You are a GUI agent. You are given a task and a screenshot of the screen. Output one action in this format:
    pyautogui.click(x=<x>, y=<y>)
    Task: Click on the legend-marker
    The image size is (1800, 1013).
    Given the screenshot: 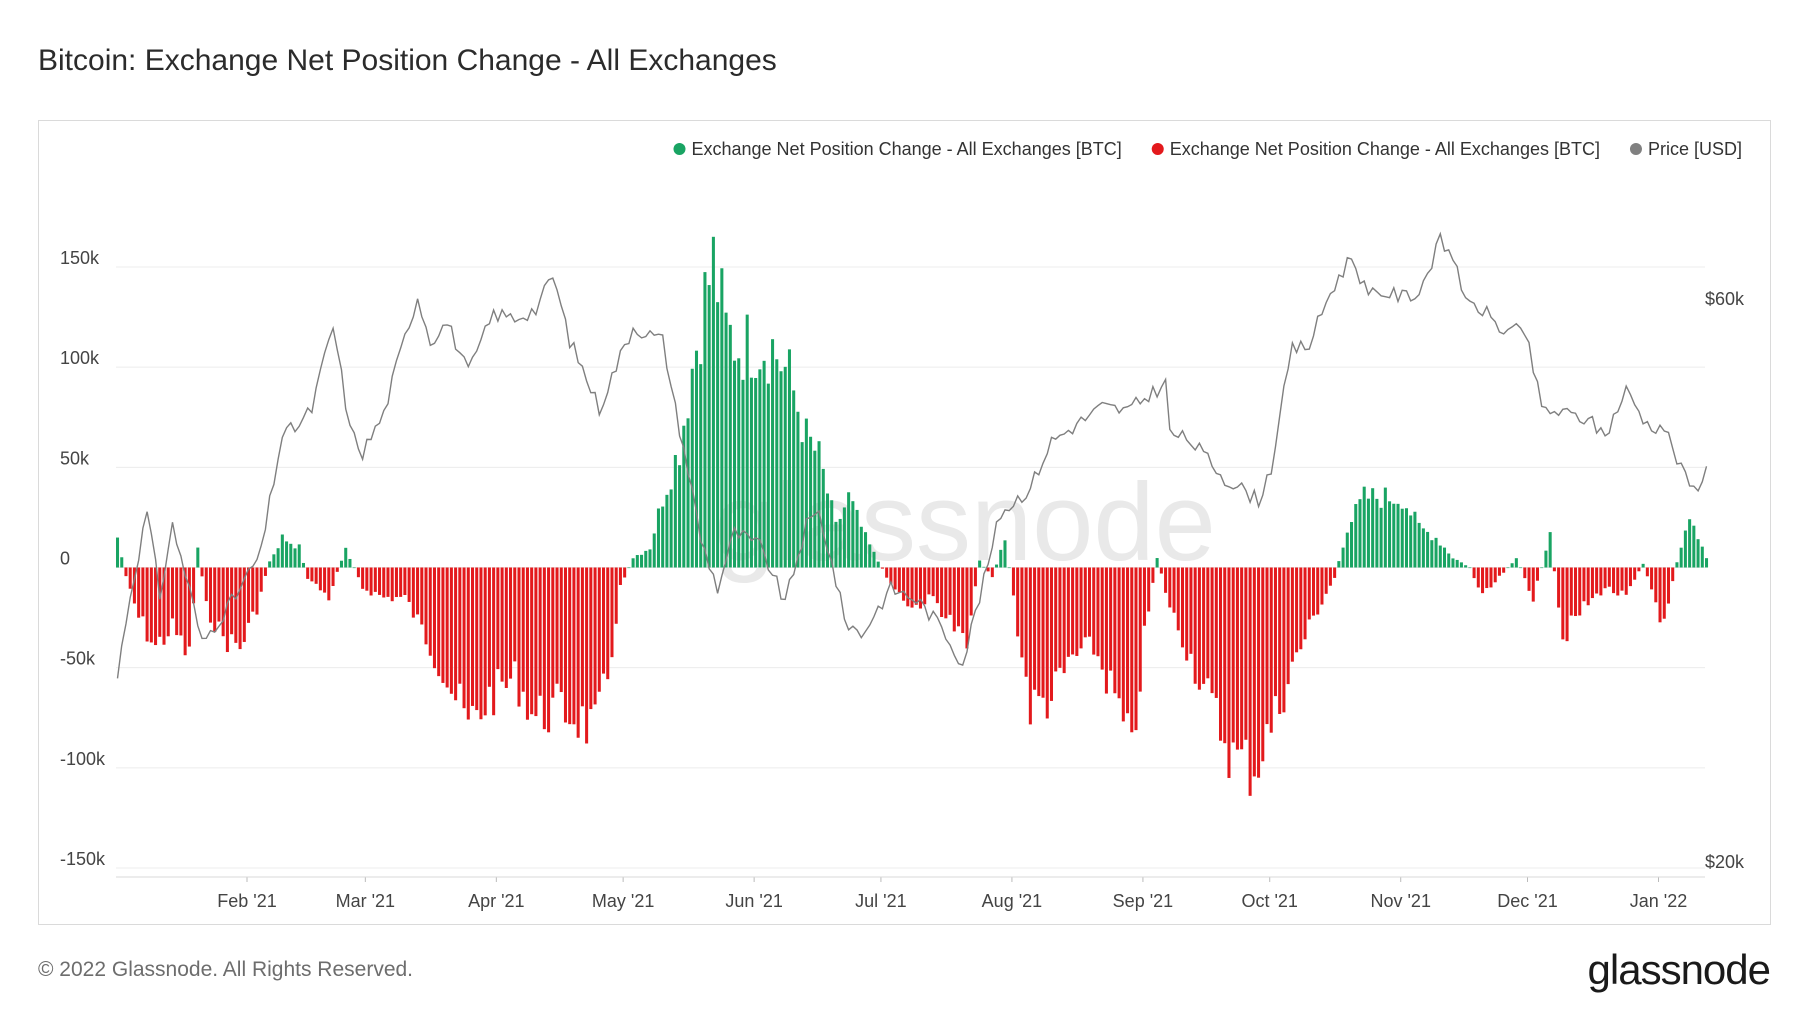 What is the action you would take?
    pyautogui.click(x=1635, y=149)
    